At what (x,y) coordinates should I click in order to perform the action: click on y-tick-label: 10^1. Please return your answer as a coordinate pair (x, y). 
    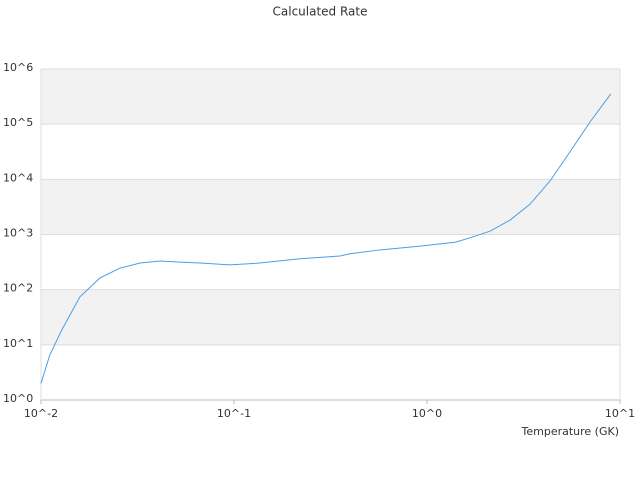
    Looking at the image, I should click on (18, 343).